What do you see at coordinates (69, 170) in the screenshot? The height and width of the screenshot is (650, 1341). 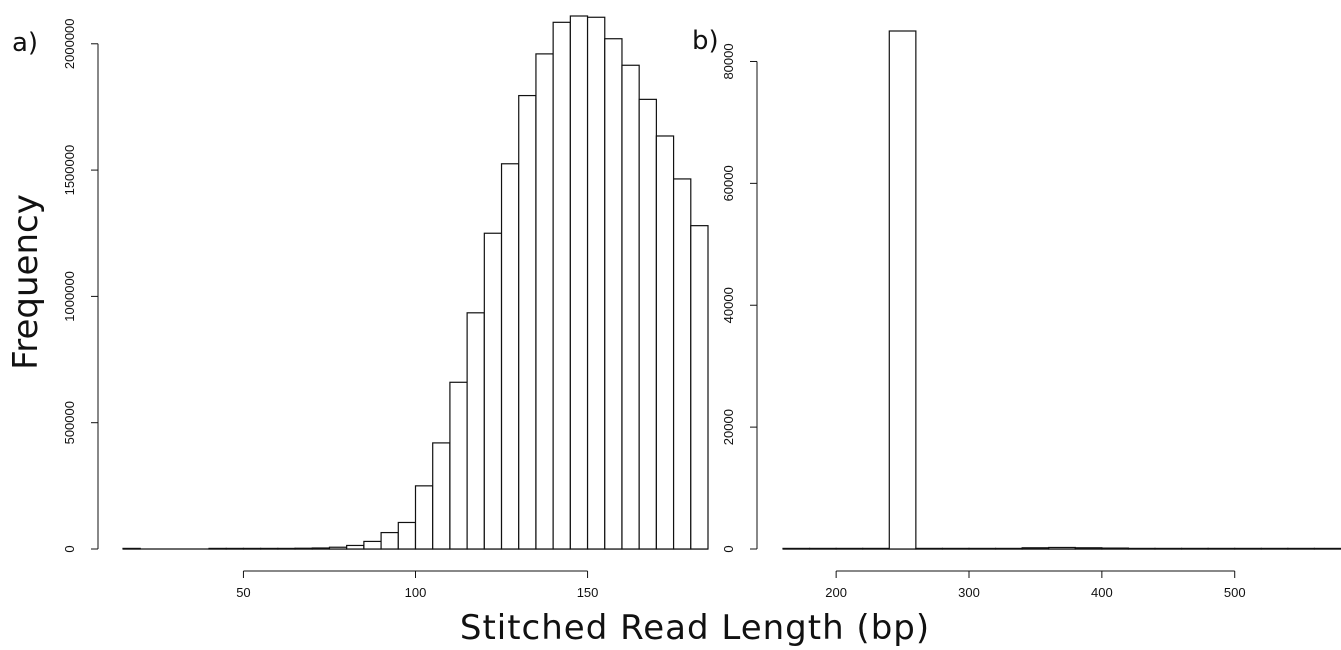 I see `a-y-tick-label: 1500000` at bounding box center [69, 170].